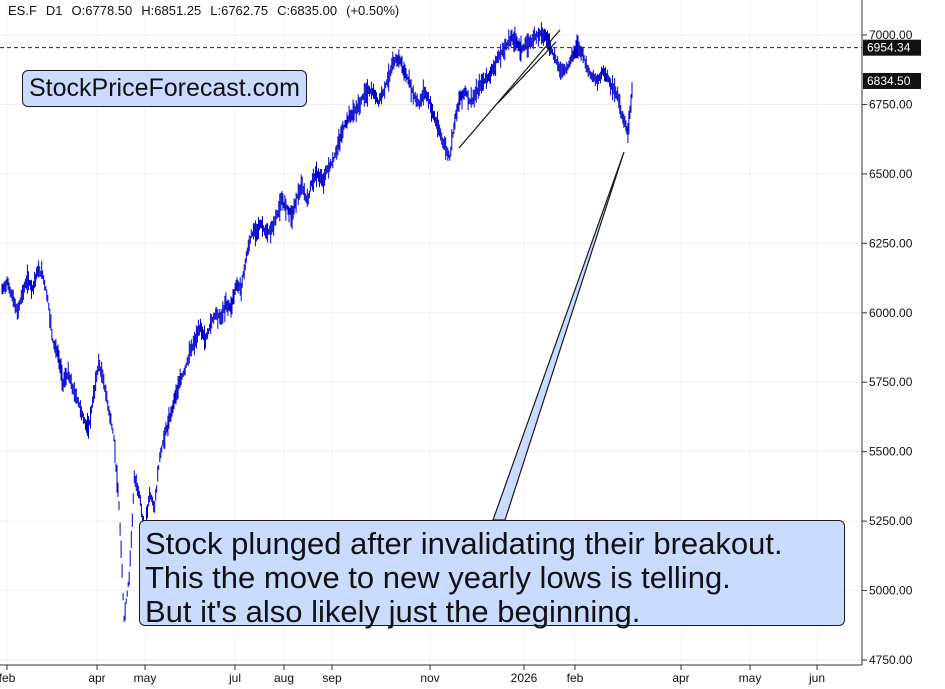 This screenshot has height=689, width=945. I want to click on high-value: H:6851.25, so click(171, 10).